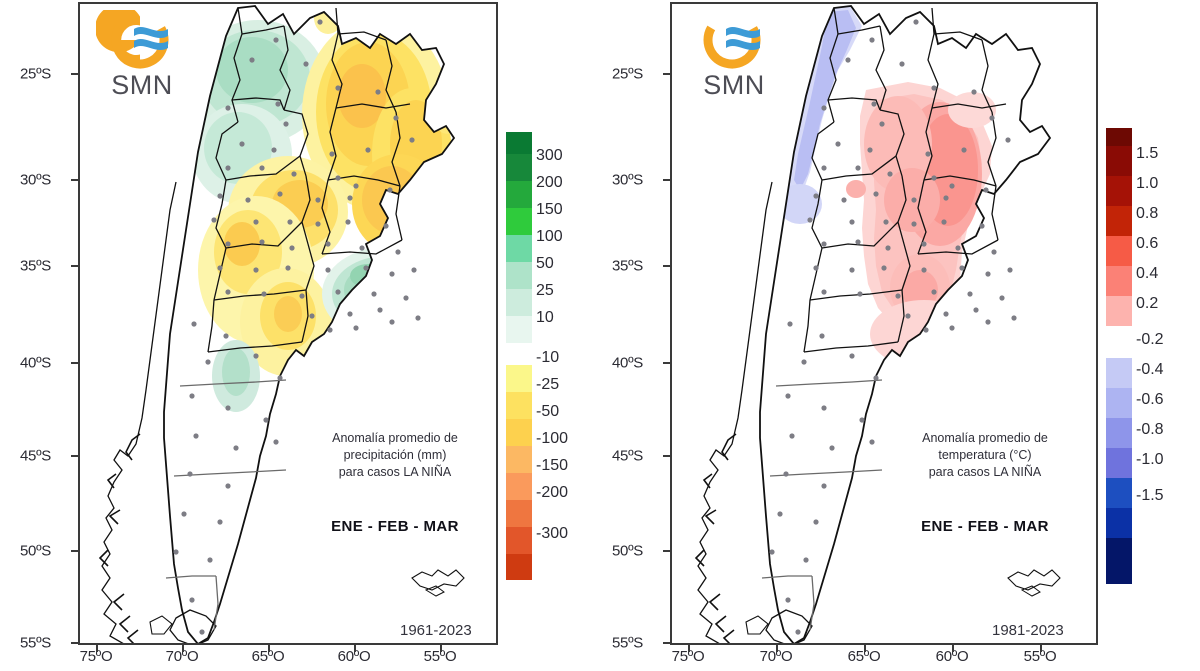 The image size is (1200, 671). I want to click on lat-tick-30s, so click(74, 180).